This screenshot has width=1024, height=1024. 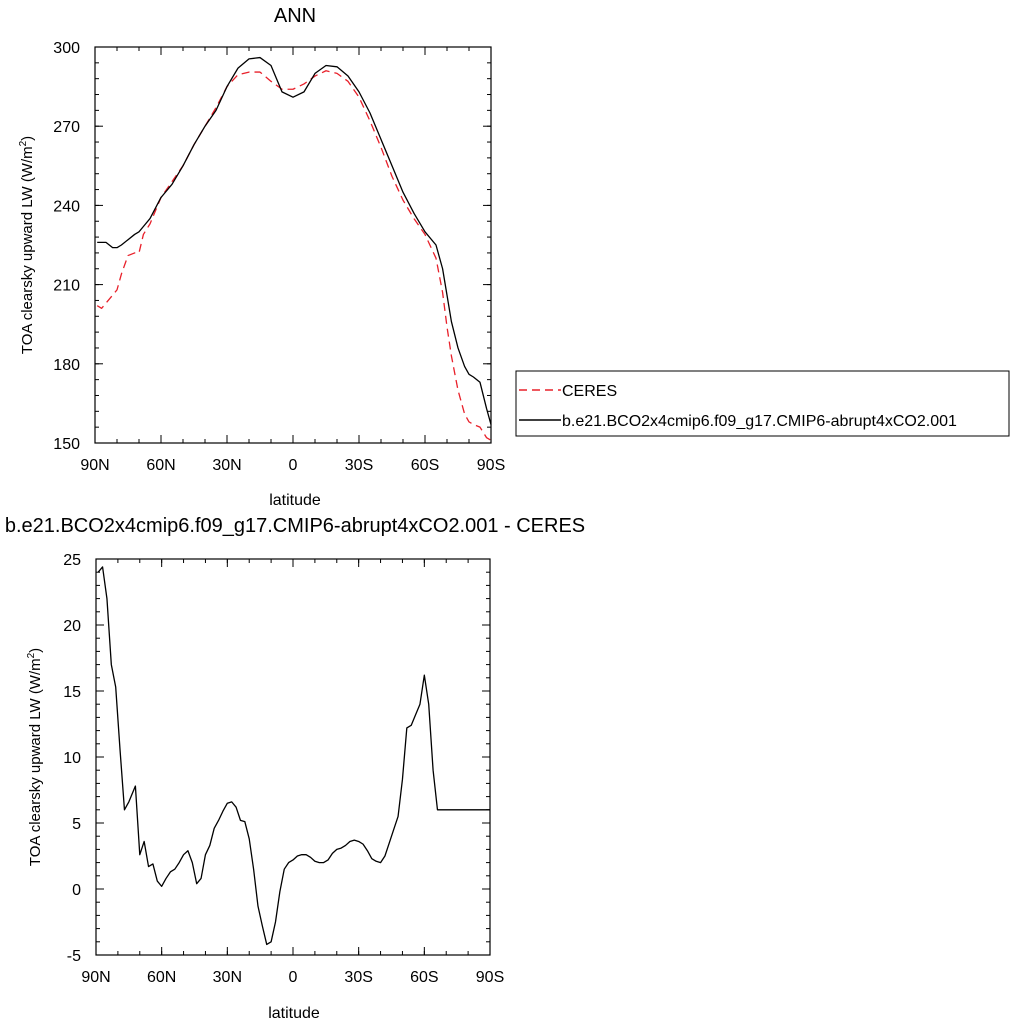 I want to click on top-panel-ytick-label: 210, so click(x=66, y=286).